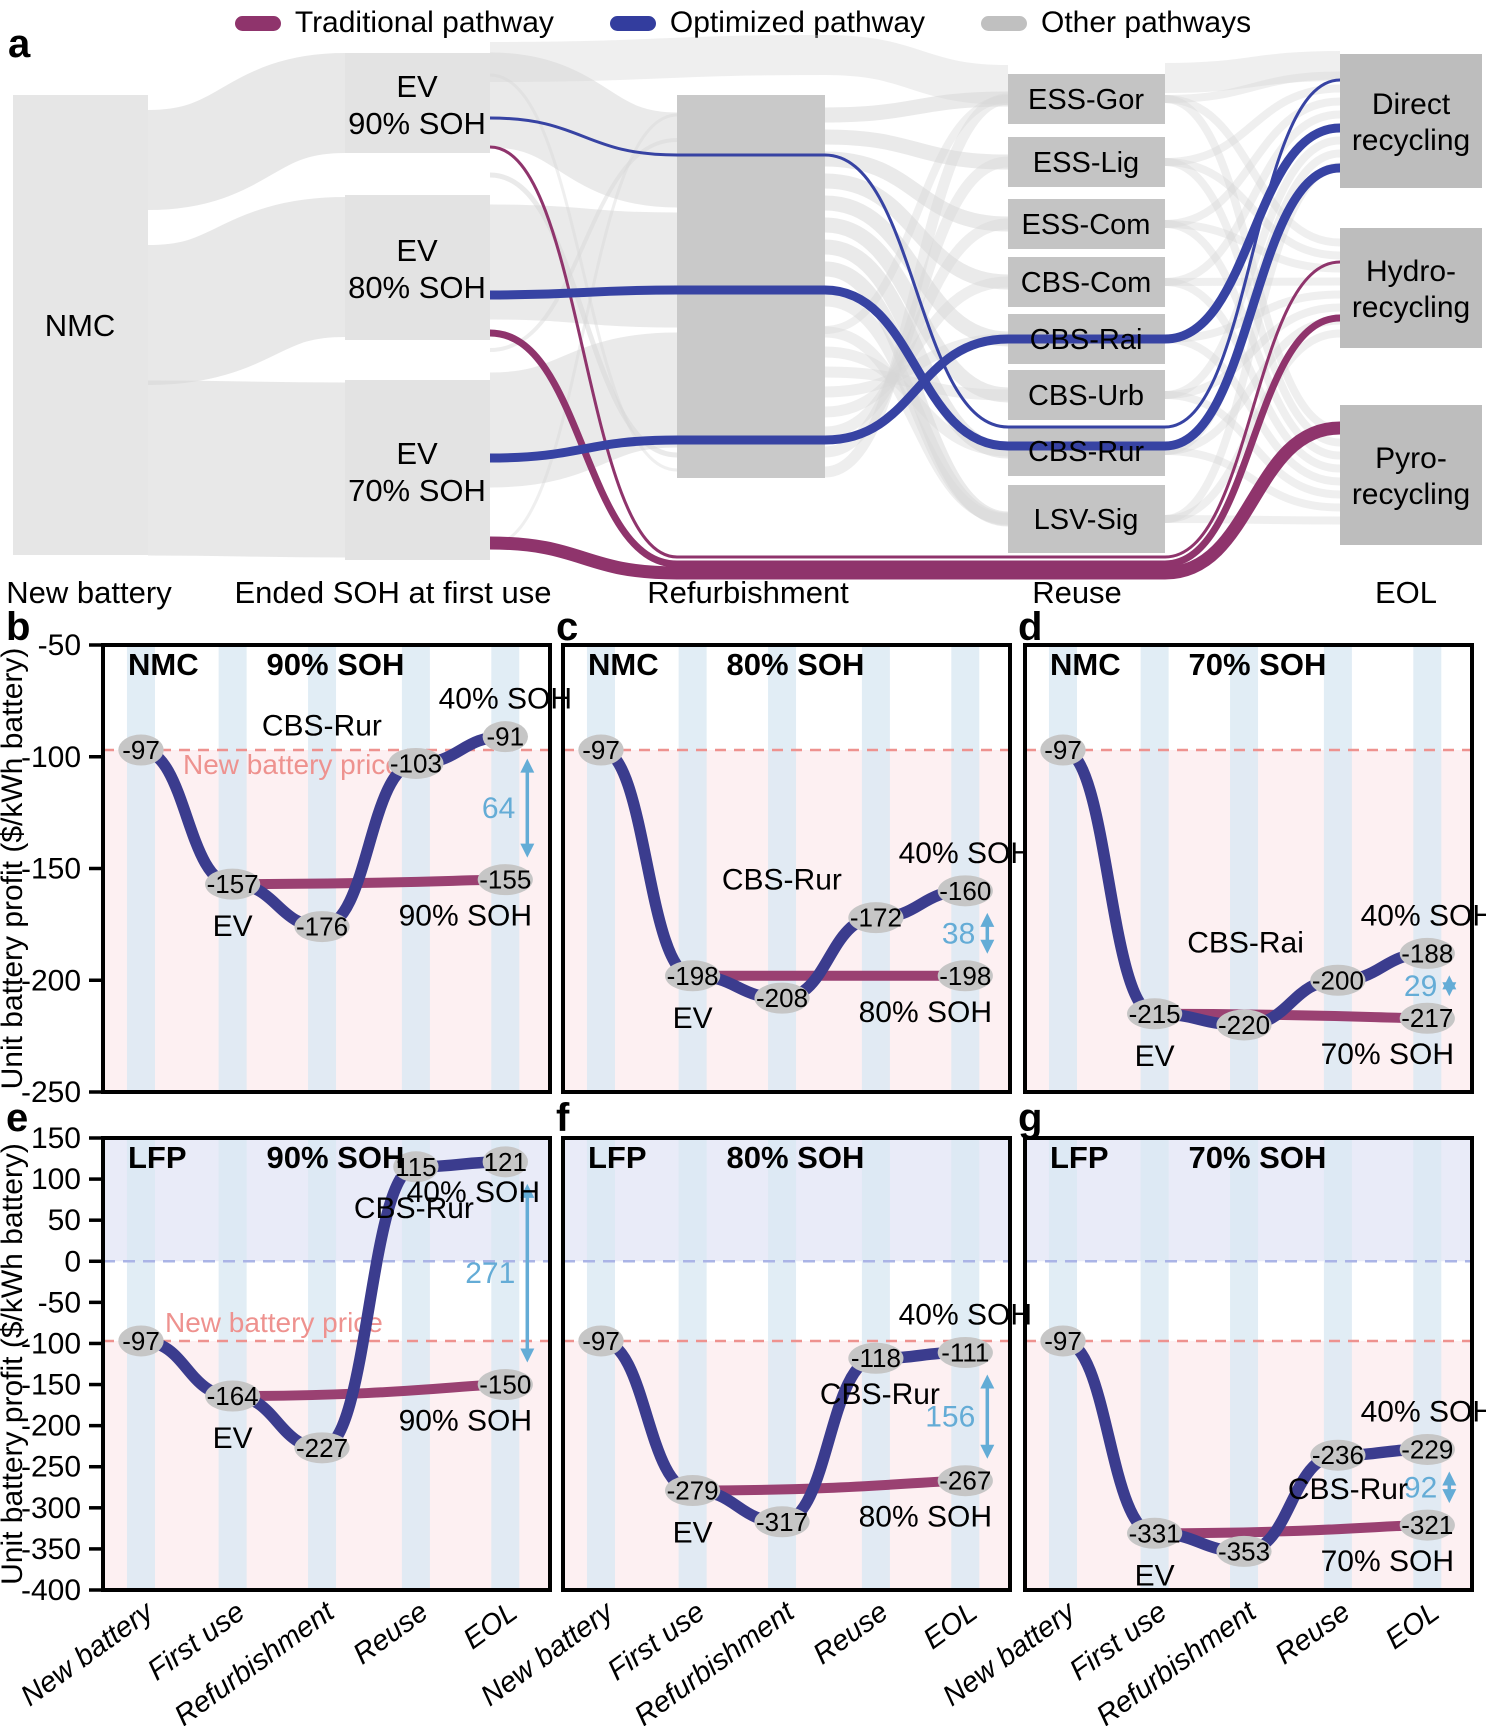 Image resolution: width=1486 pixels, height=1726 pixels. I want to click on sankey-node-ev-80soh, so click(417, 267).